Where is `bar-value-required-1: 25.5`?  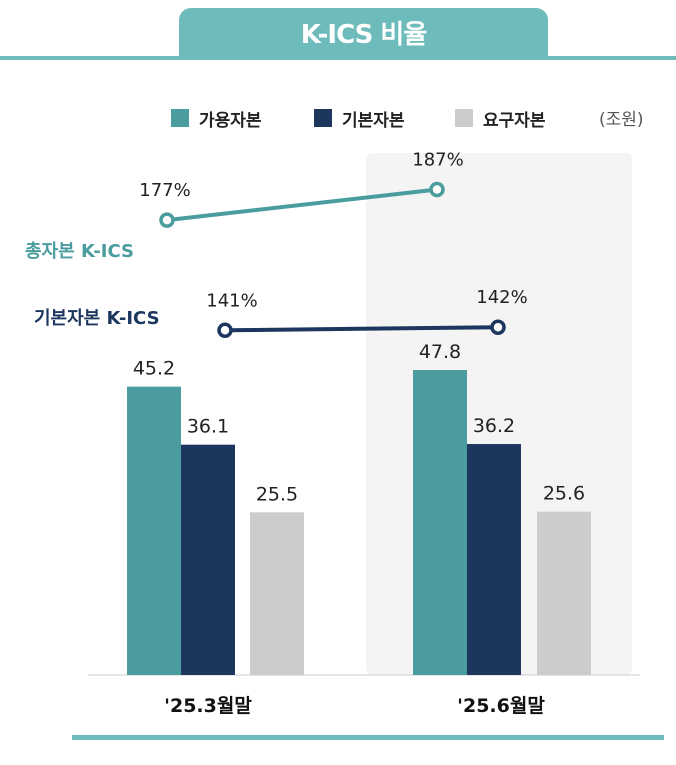
bar-value-required-1: 25.5 is located at coordinates (277, 494).